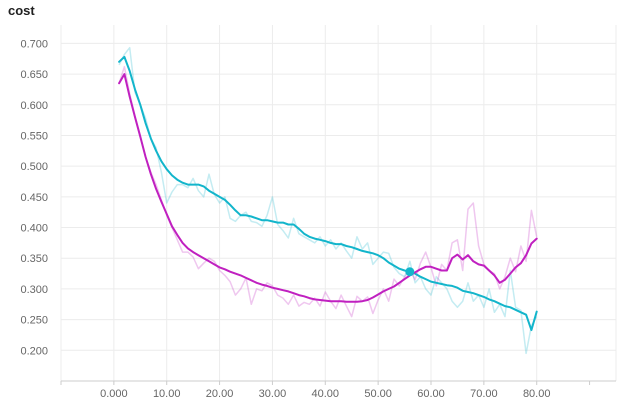  What do you see at coordinates (220, 394) in the screenshot?
I see `x-tick-label: 20.00` at bounding box center [220, 394].